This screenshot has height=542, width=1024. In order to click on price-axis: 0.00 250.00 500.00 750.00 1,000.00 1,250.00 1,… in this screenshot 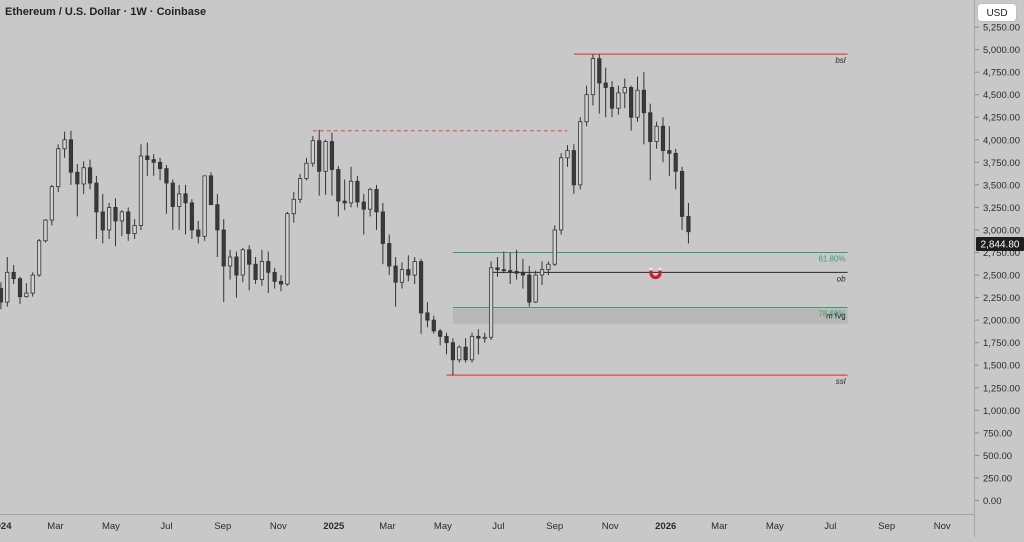, I will do `click(997, 265)`.